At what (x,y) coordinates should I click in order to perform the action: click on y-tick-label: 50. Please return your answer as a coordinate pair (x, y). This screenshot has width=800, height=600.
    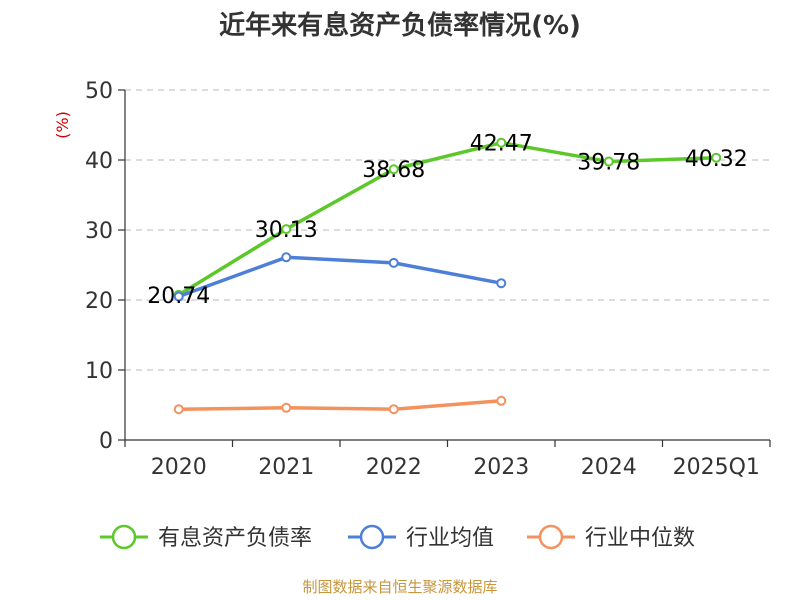
    Looking at the image, I should click on (99, 91).